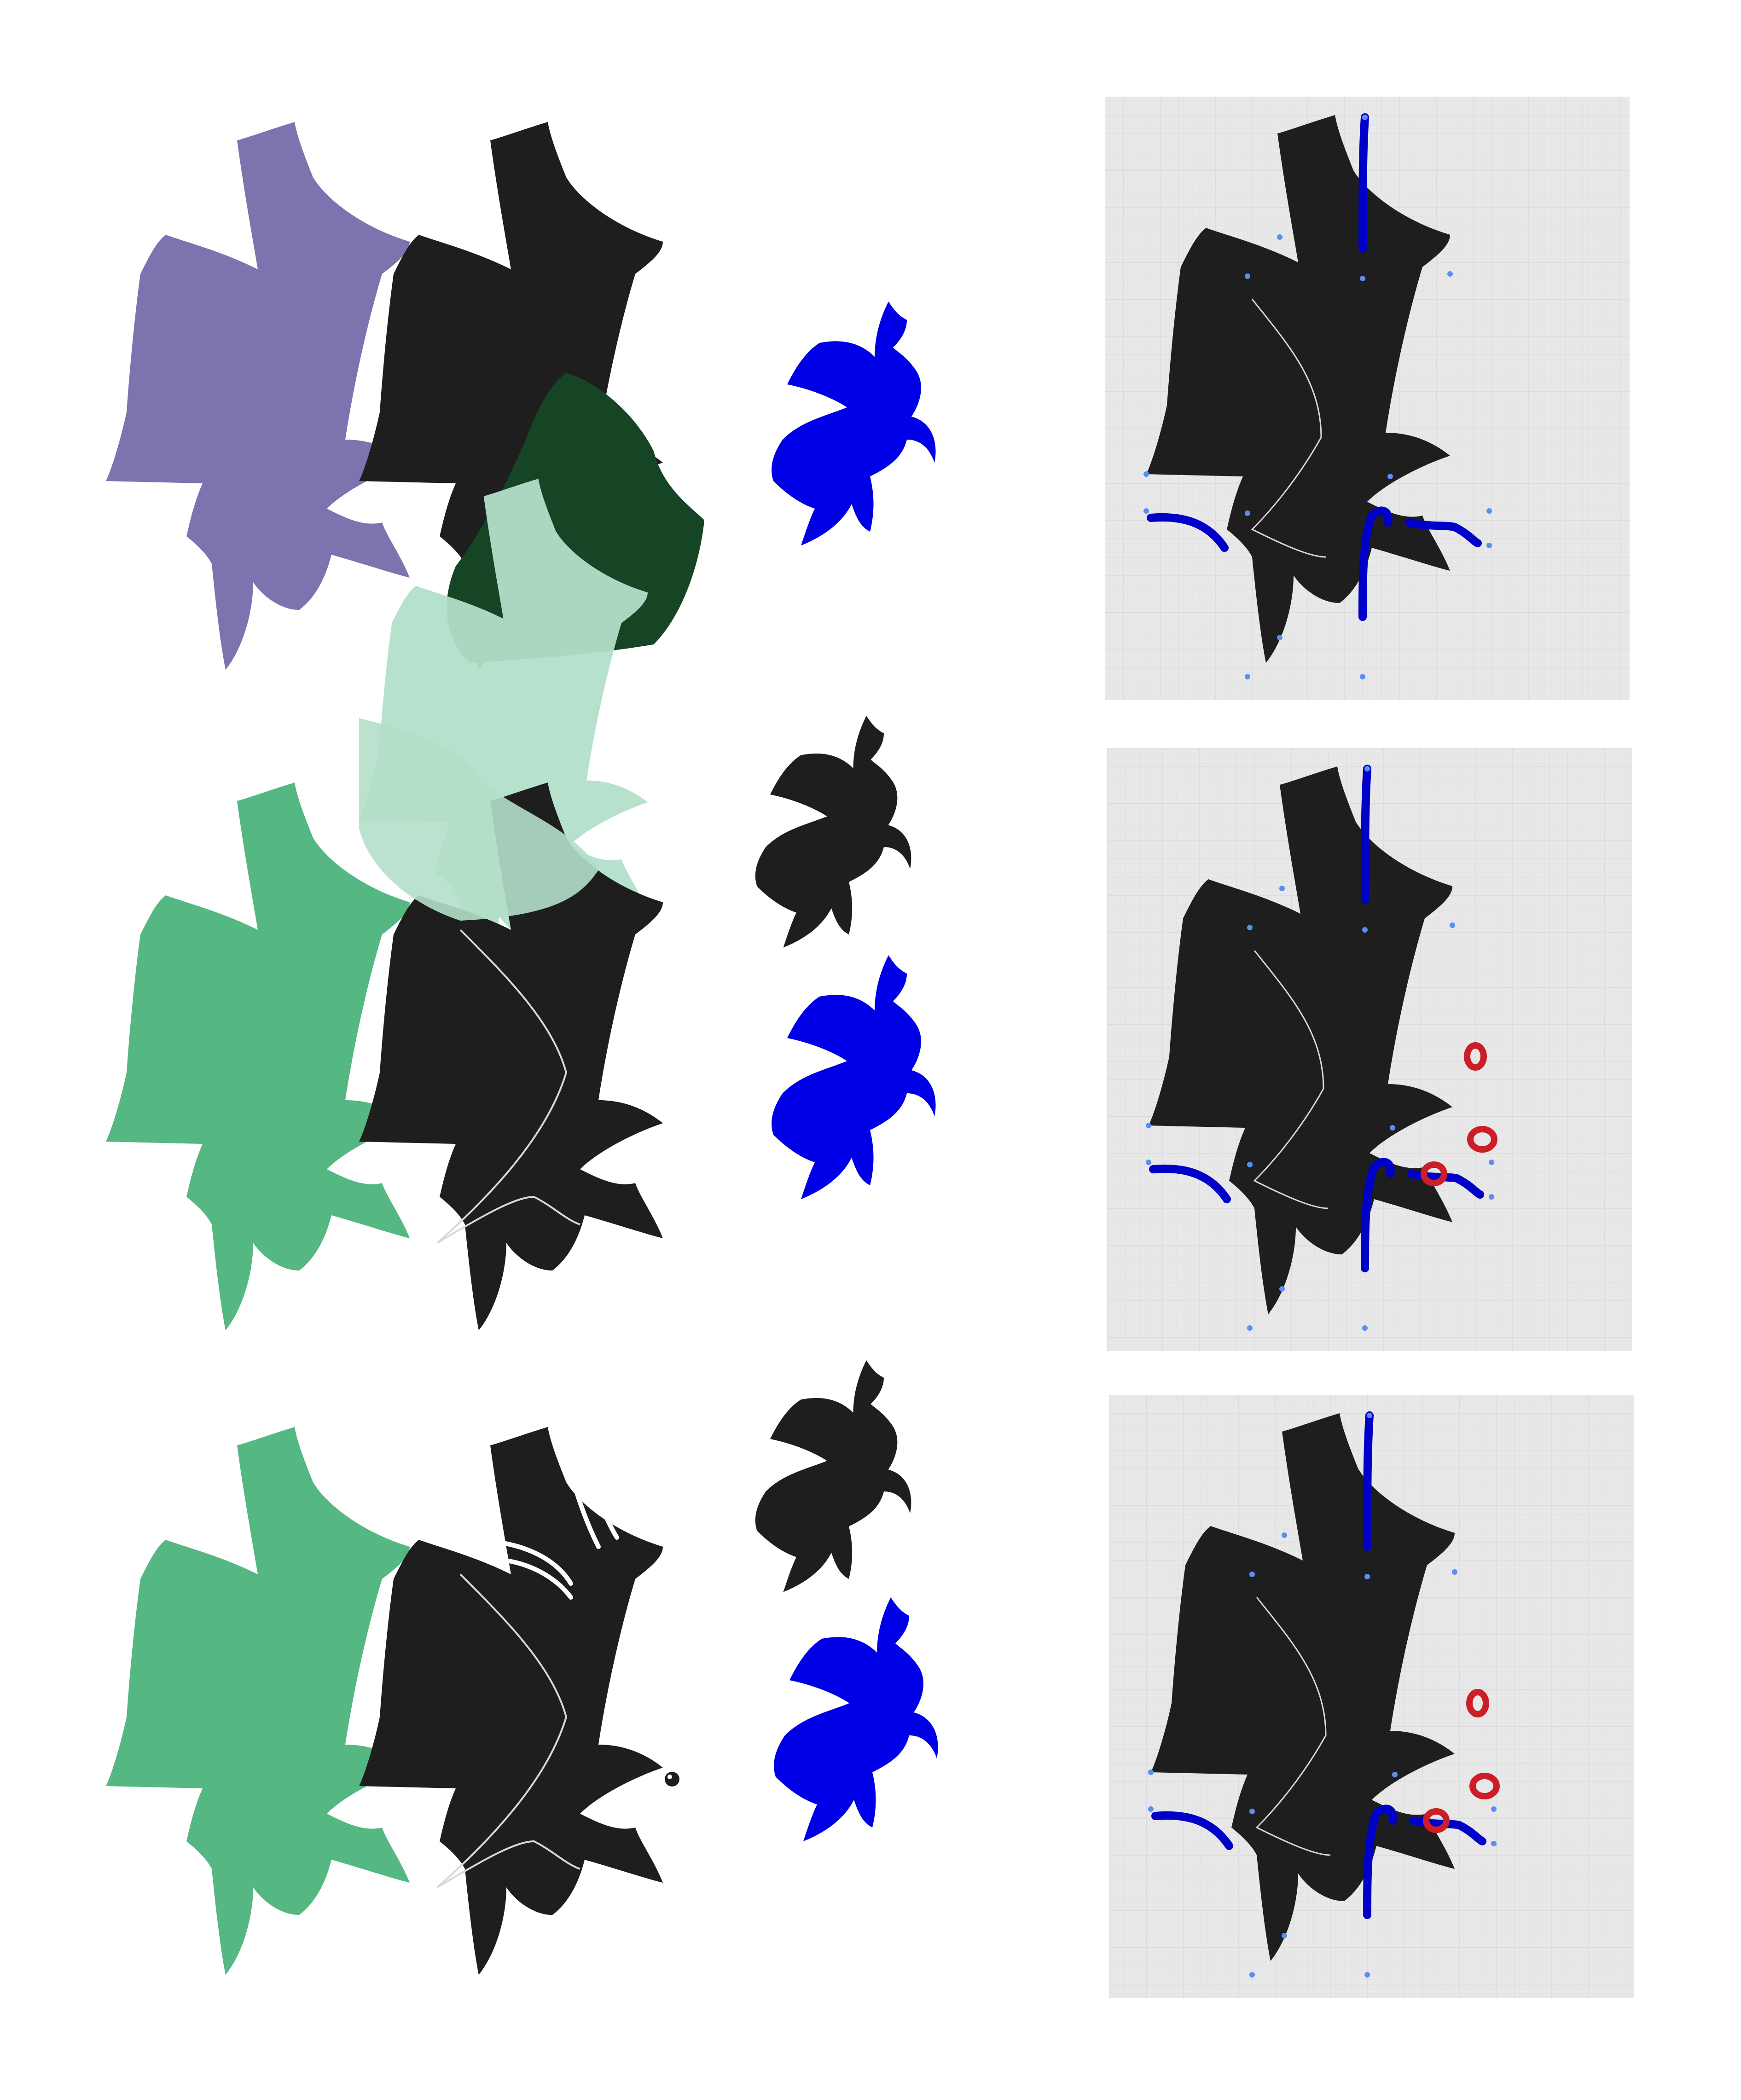 Image resolution: width=1741 pixels, height=2100 pixels. I want to click on mint-overlap-row2, so click(478, 819).